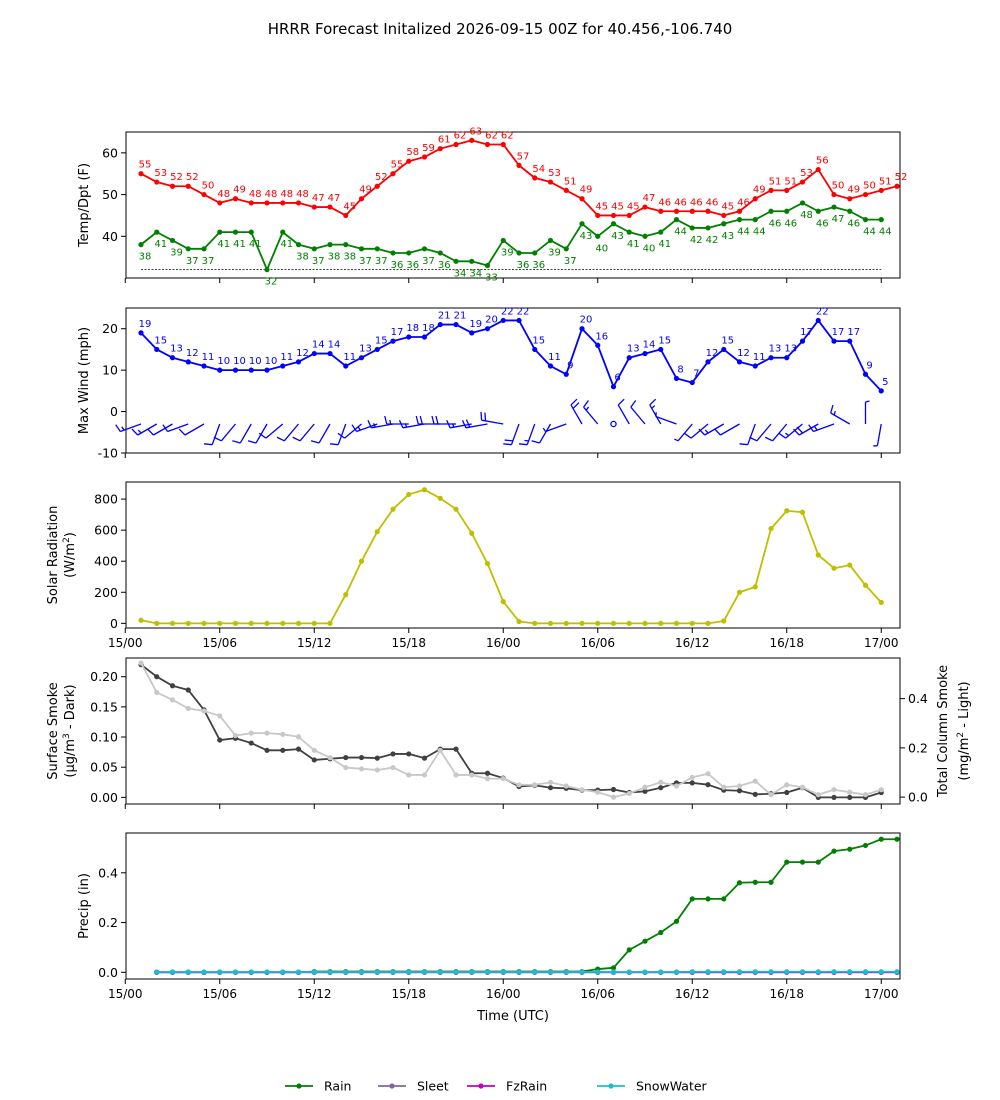  Describe the element at coordinates (106, 592) in the screenshot. I see `y-tick-label: 200` at that location.